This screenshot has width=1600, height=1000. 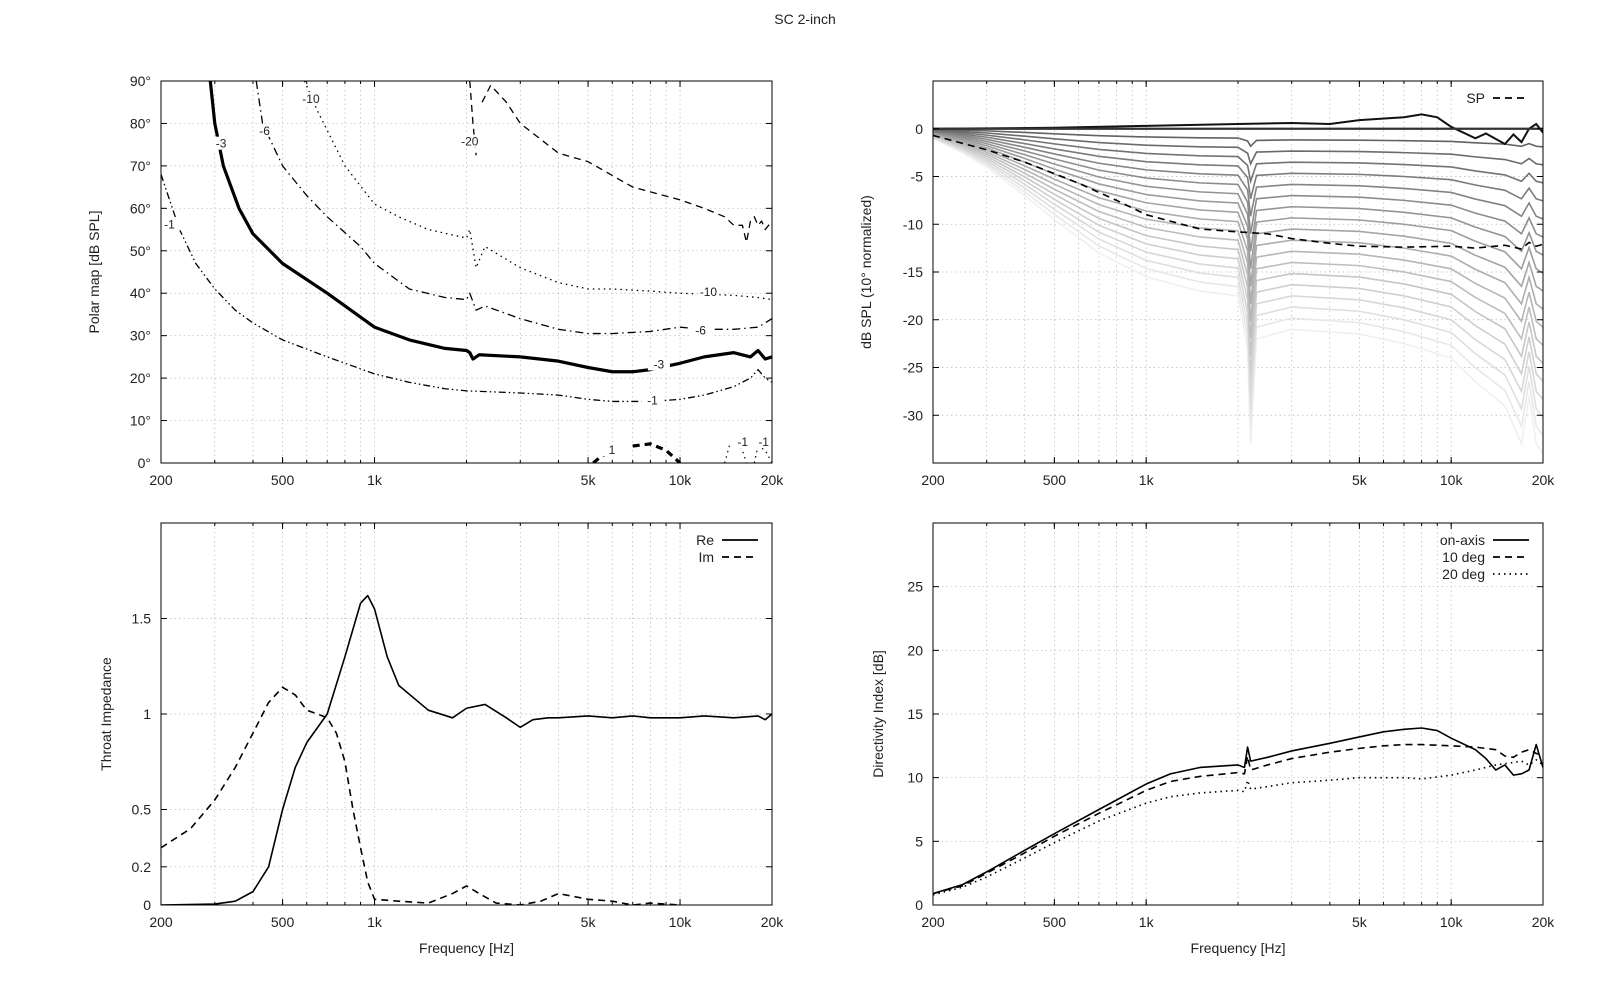 I want to click on series-line--6, so click(x=513, y=208).